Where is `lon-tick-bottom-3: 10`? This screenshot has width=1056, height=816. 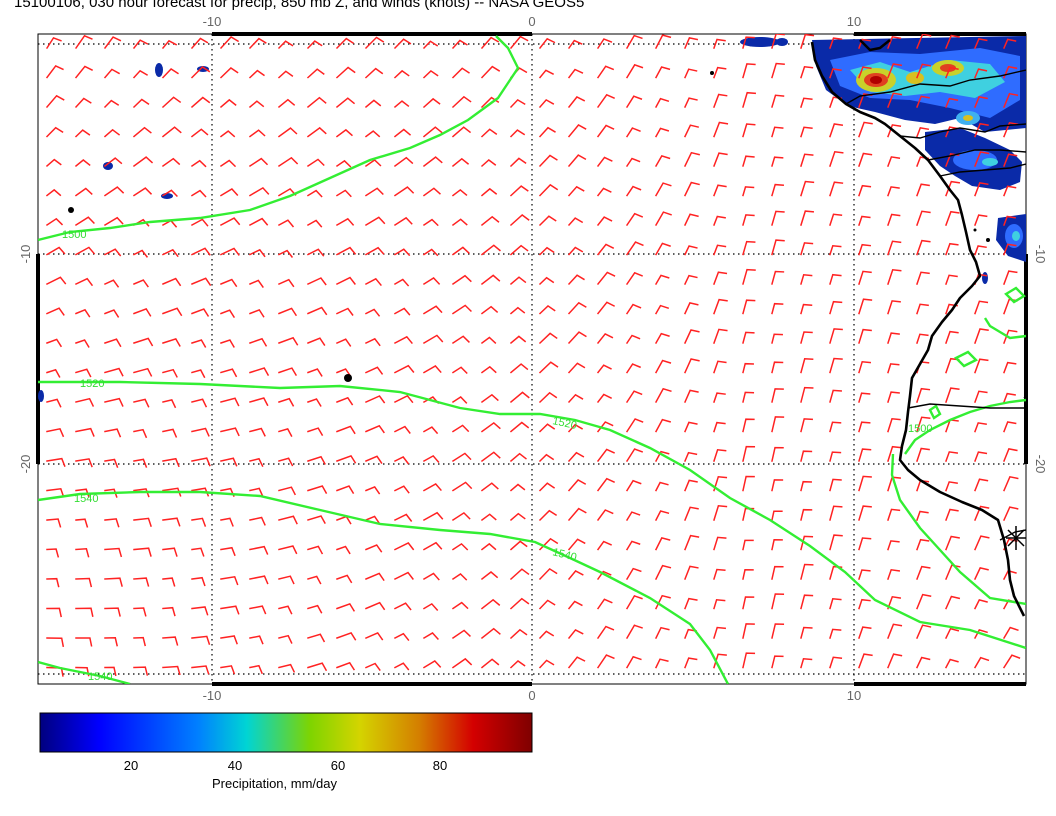
lon-tick-bottom-3: 10 is located at coordinates (854, 695).